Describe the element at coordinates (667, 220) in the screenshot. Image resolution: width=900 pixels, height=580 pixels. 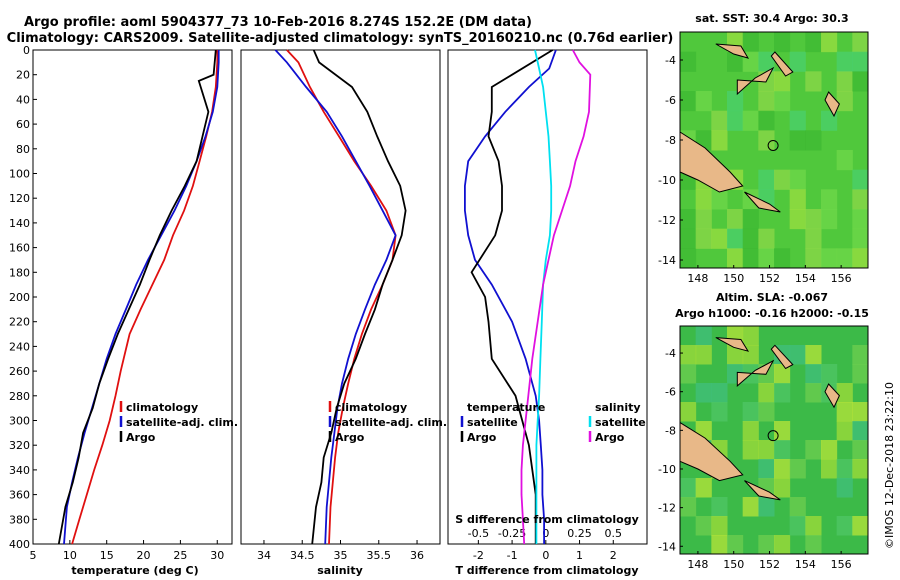
I see `map-ytick-label: -12` at that location.